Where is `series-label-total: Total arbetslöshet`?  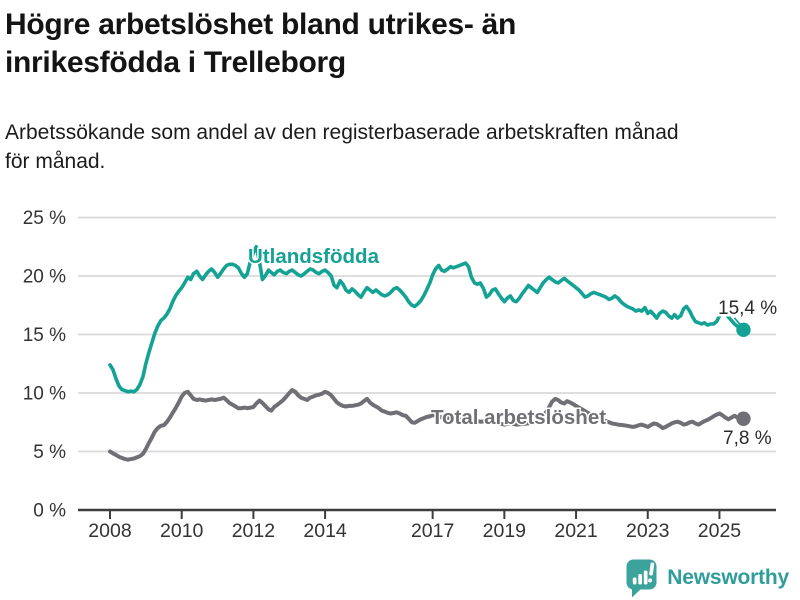 series-label-total: Total arbetslöshet is located at coordinates (518, 417).